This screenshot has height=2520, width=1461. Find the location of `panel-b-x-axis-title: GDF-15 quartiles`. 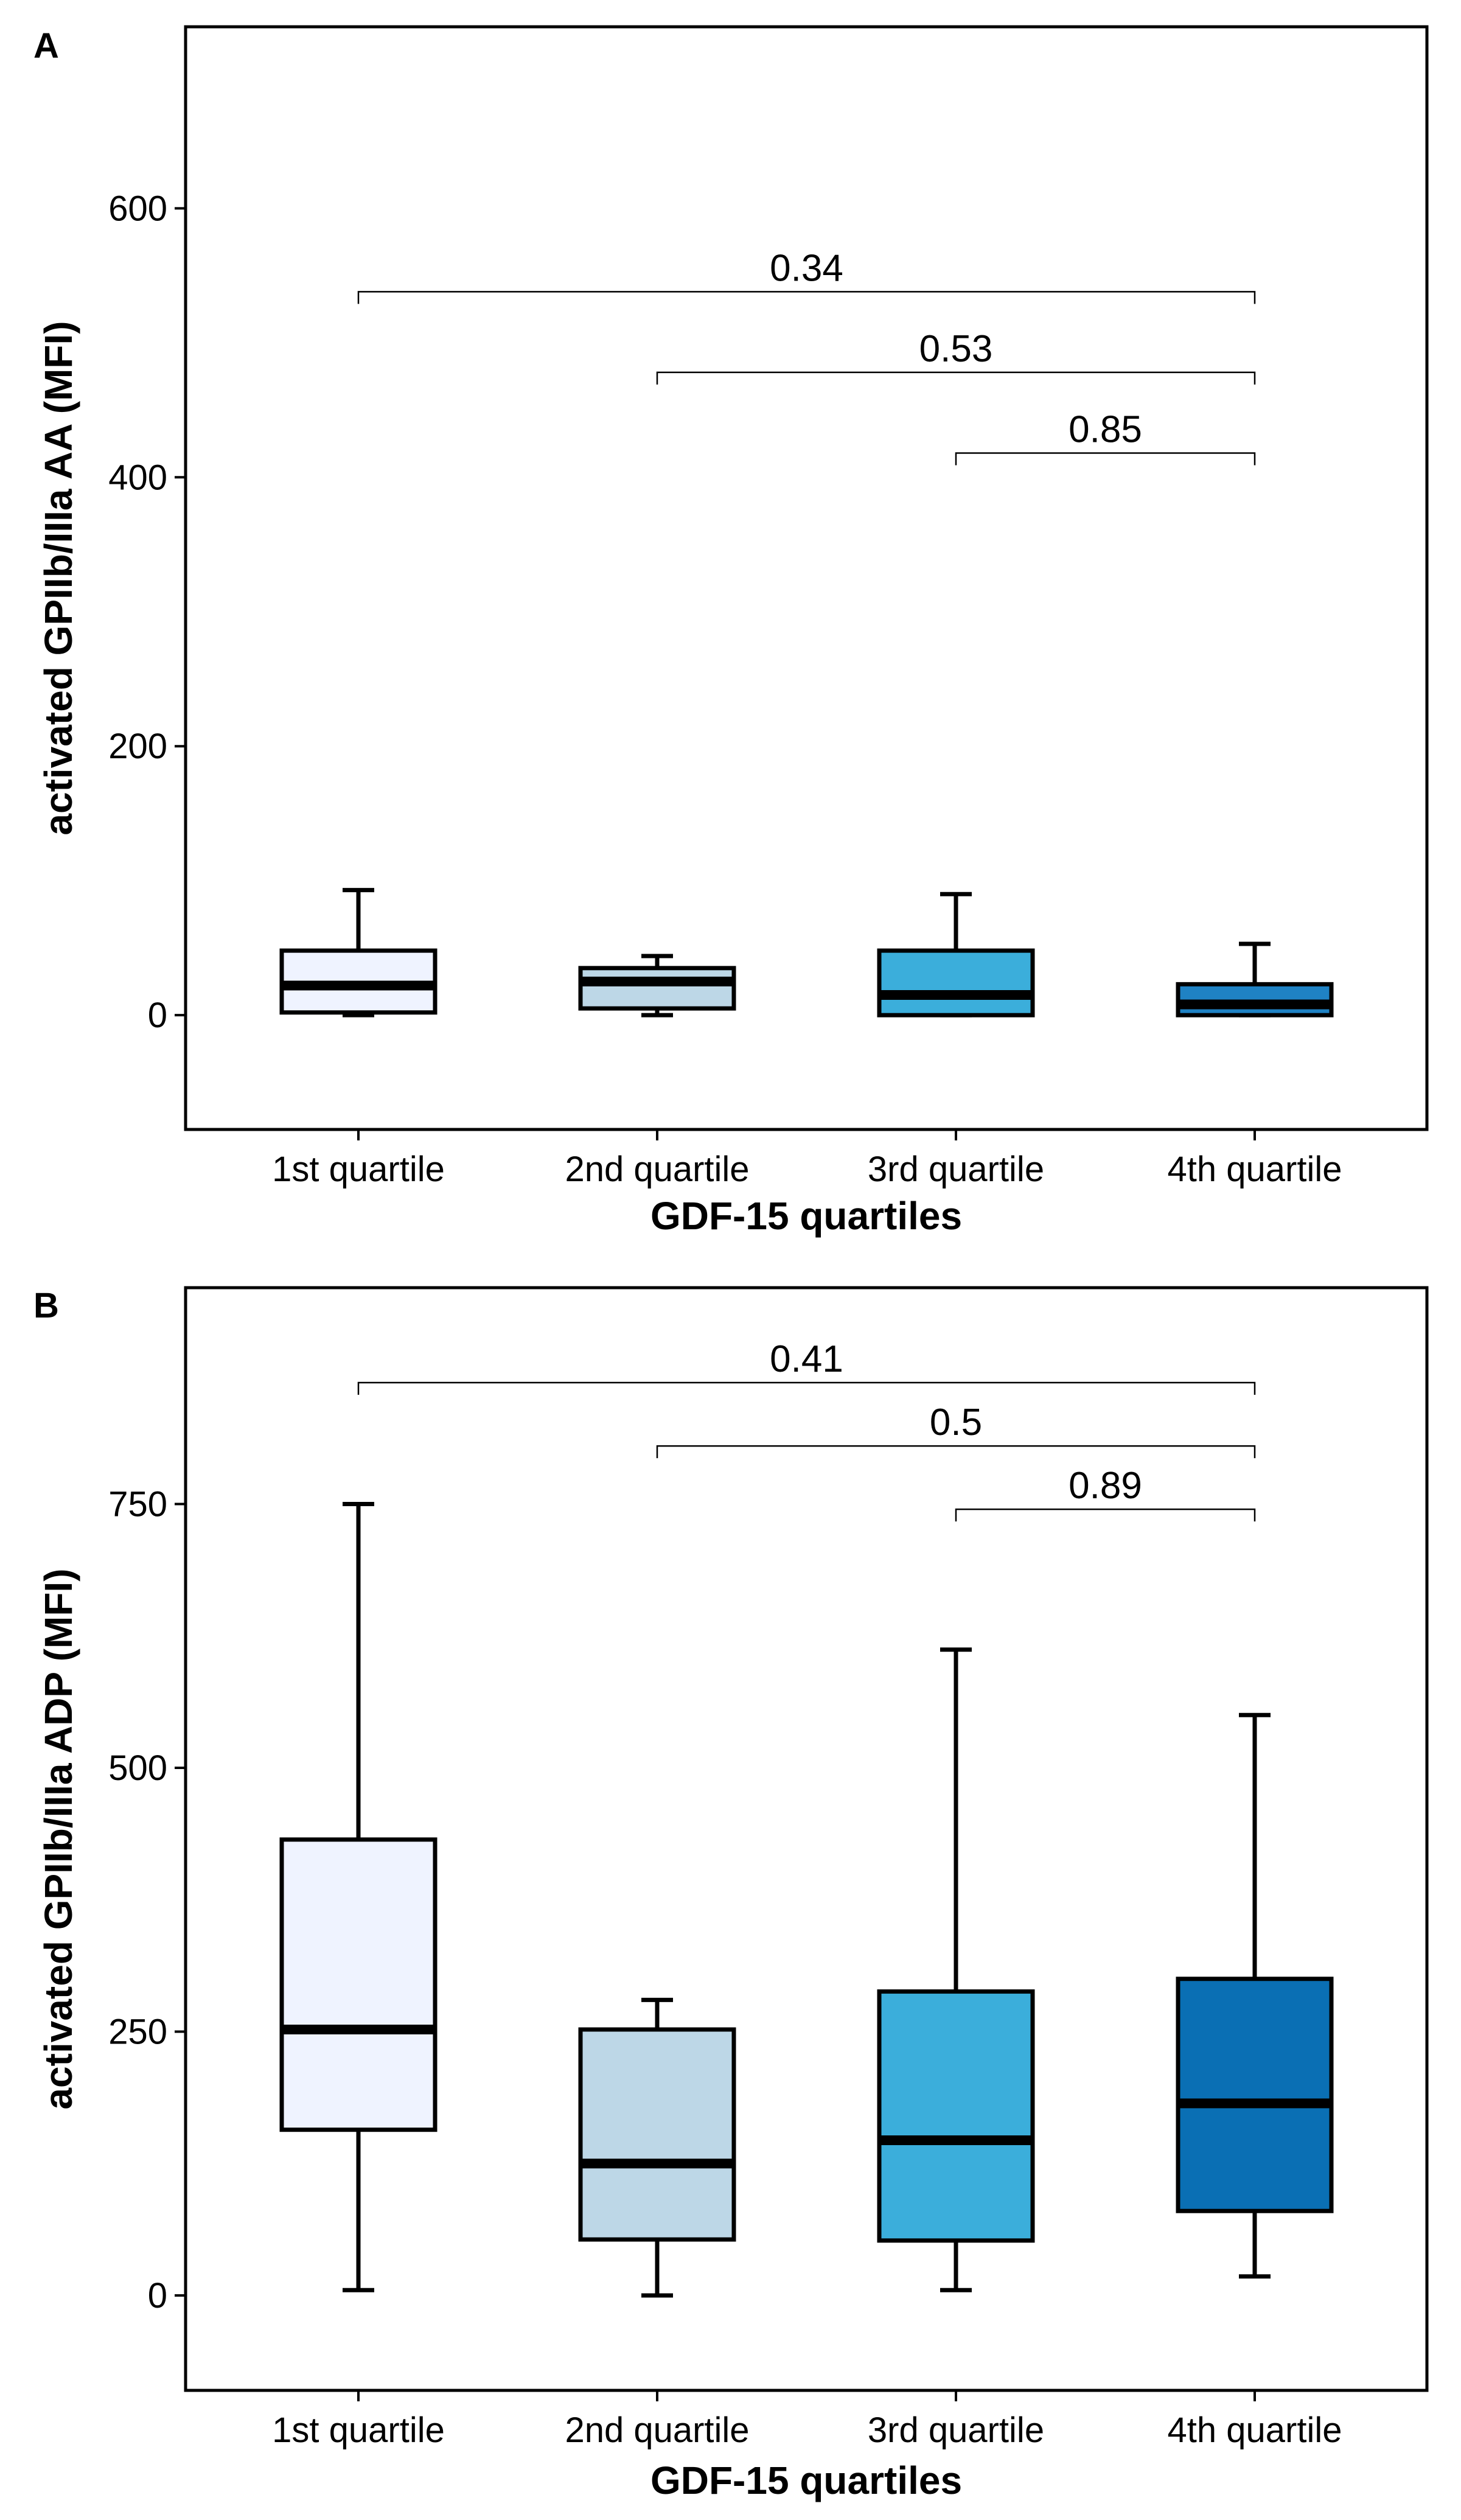

panel-b-x-axis-title: GDF-15 quartiles is located at coordinates (806, 2480).